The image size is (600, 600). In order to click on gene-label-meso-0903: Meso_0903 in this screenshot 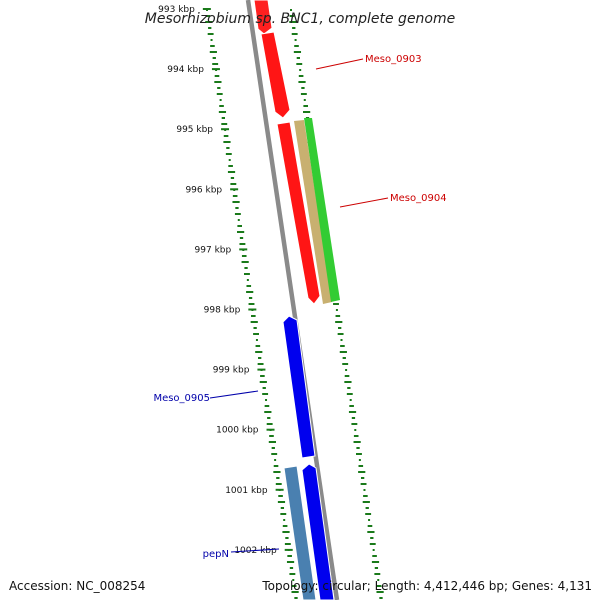, I will do `click(393, 59)`.